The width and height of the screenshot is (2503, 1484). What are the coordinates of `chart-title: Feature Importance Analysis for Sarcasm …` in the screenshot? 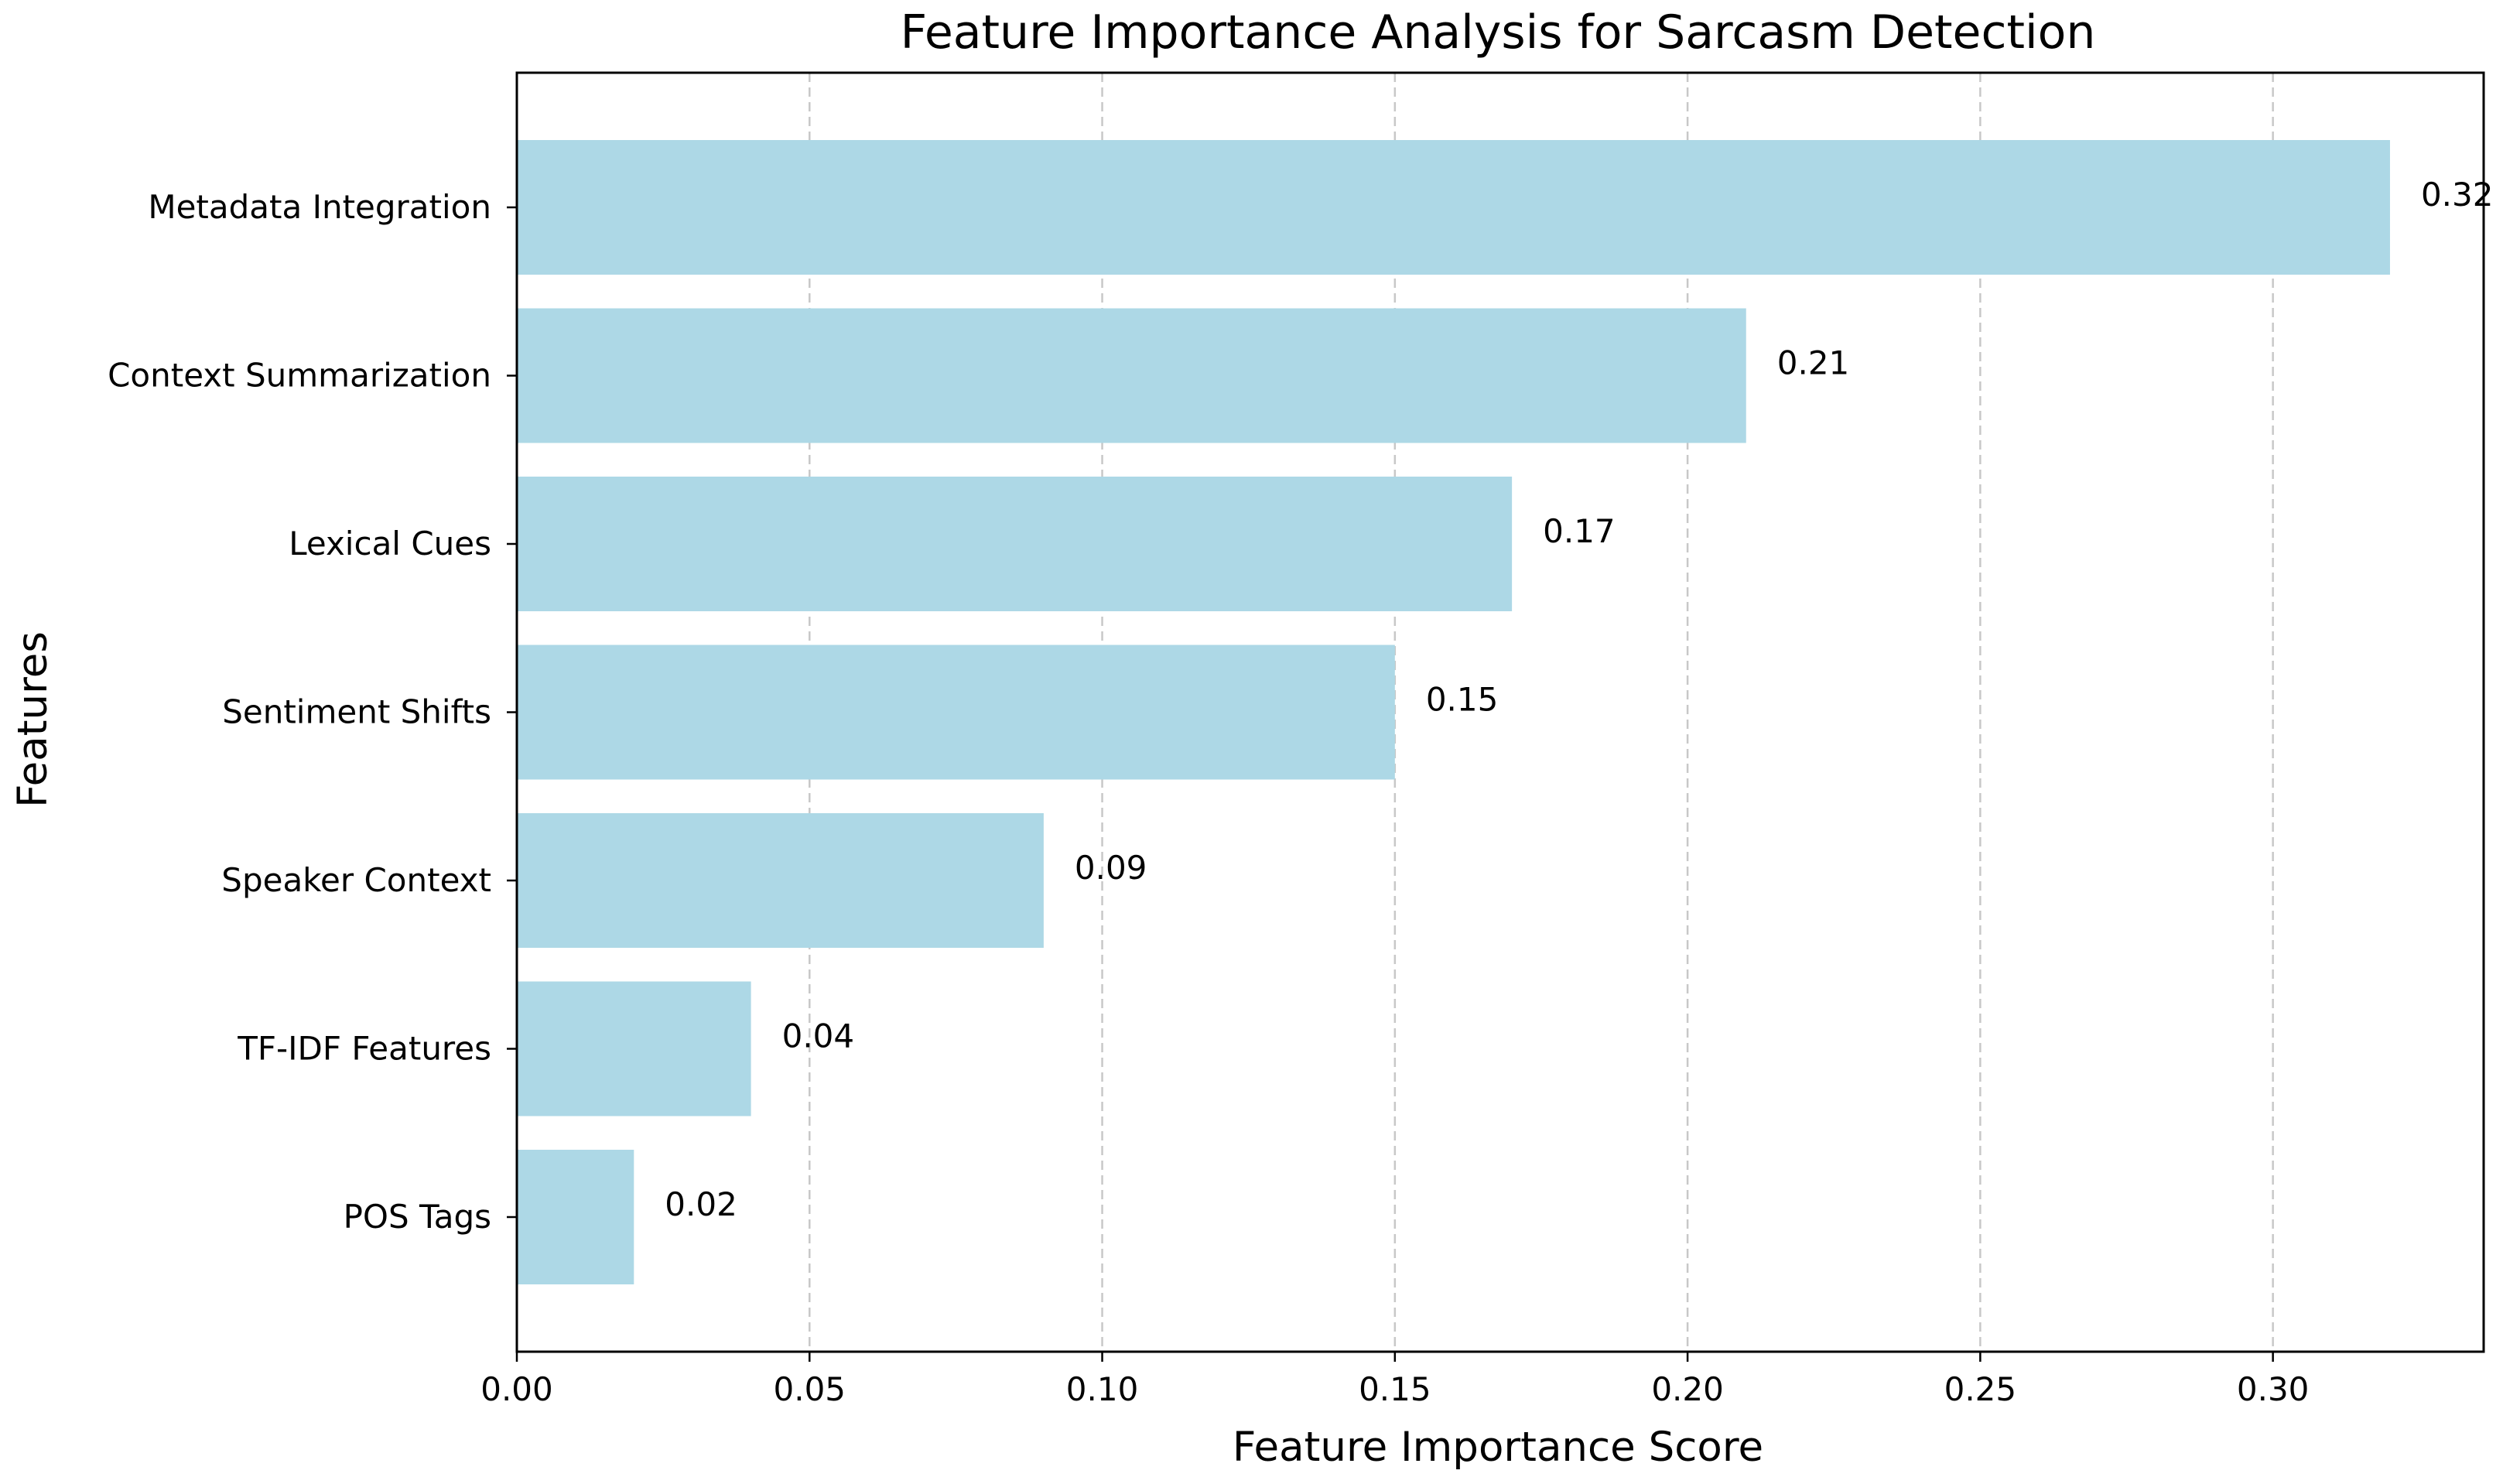 It's located at (1498, 32).